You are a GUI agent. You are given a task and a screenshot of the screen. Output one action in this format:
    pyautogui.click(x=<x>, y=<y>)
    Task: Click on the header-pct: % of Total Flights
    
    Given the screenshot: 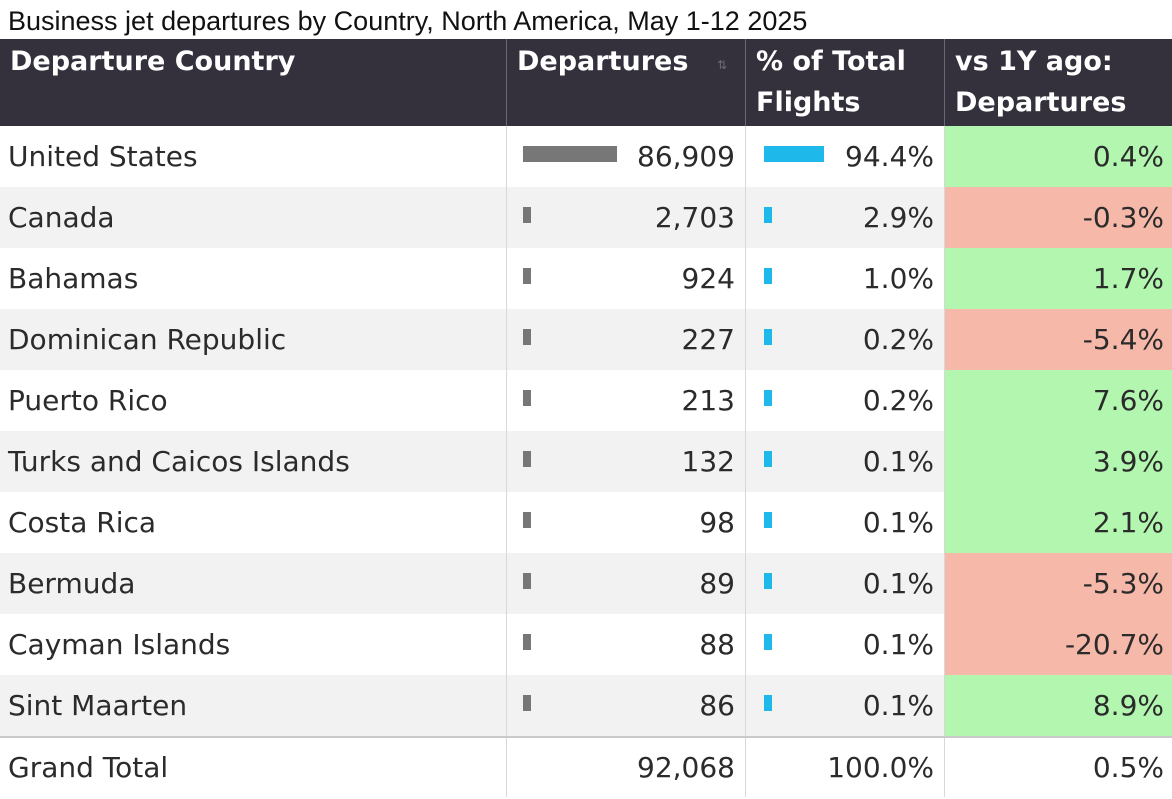 What is the action you would take?
    pyautogui.click(x=845, y=82)
    